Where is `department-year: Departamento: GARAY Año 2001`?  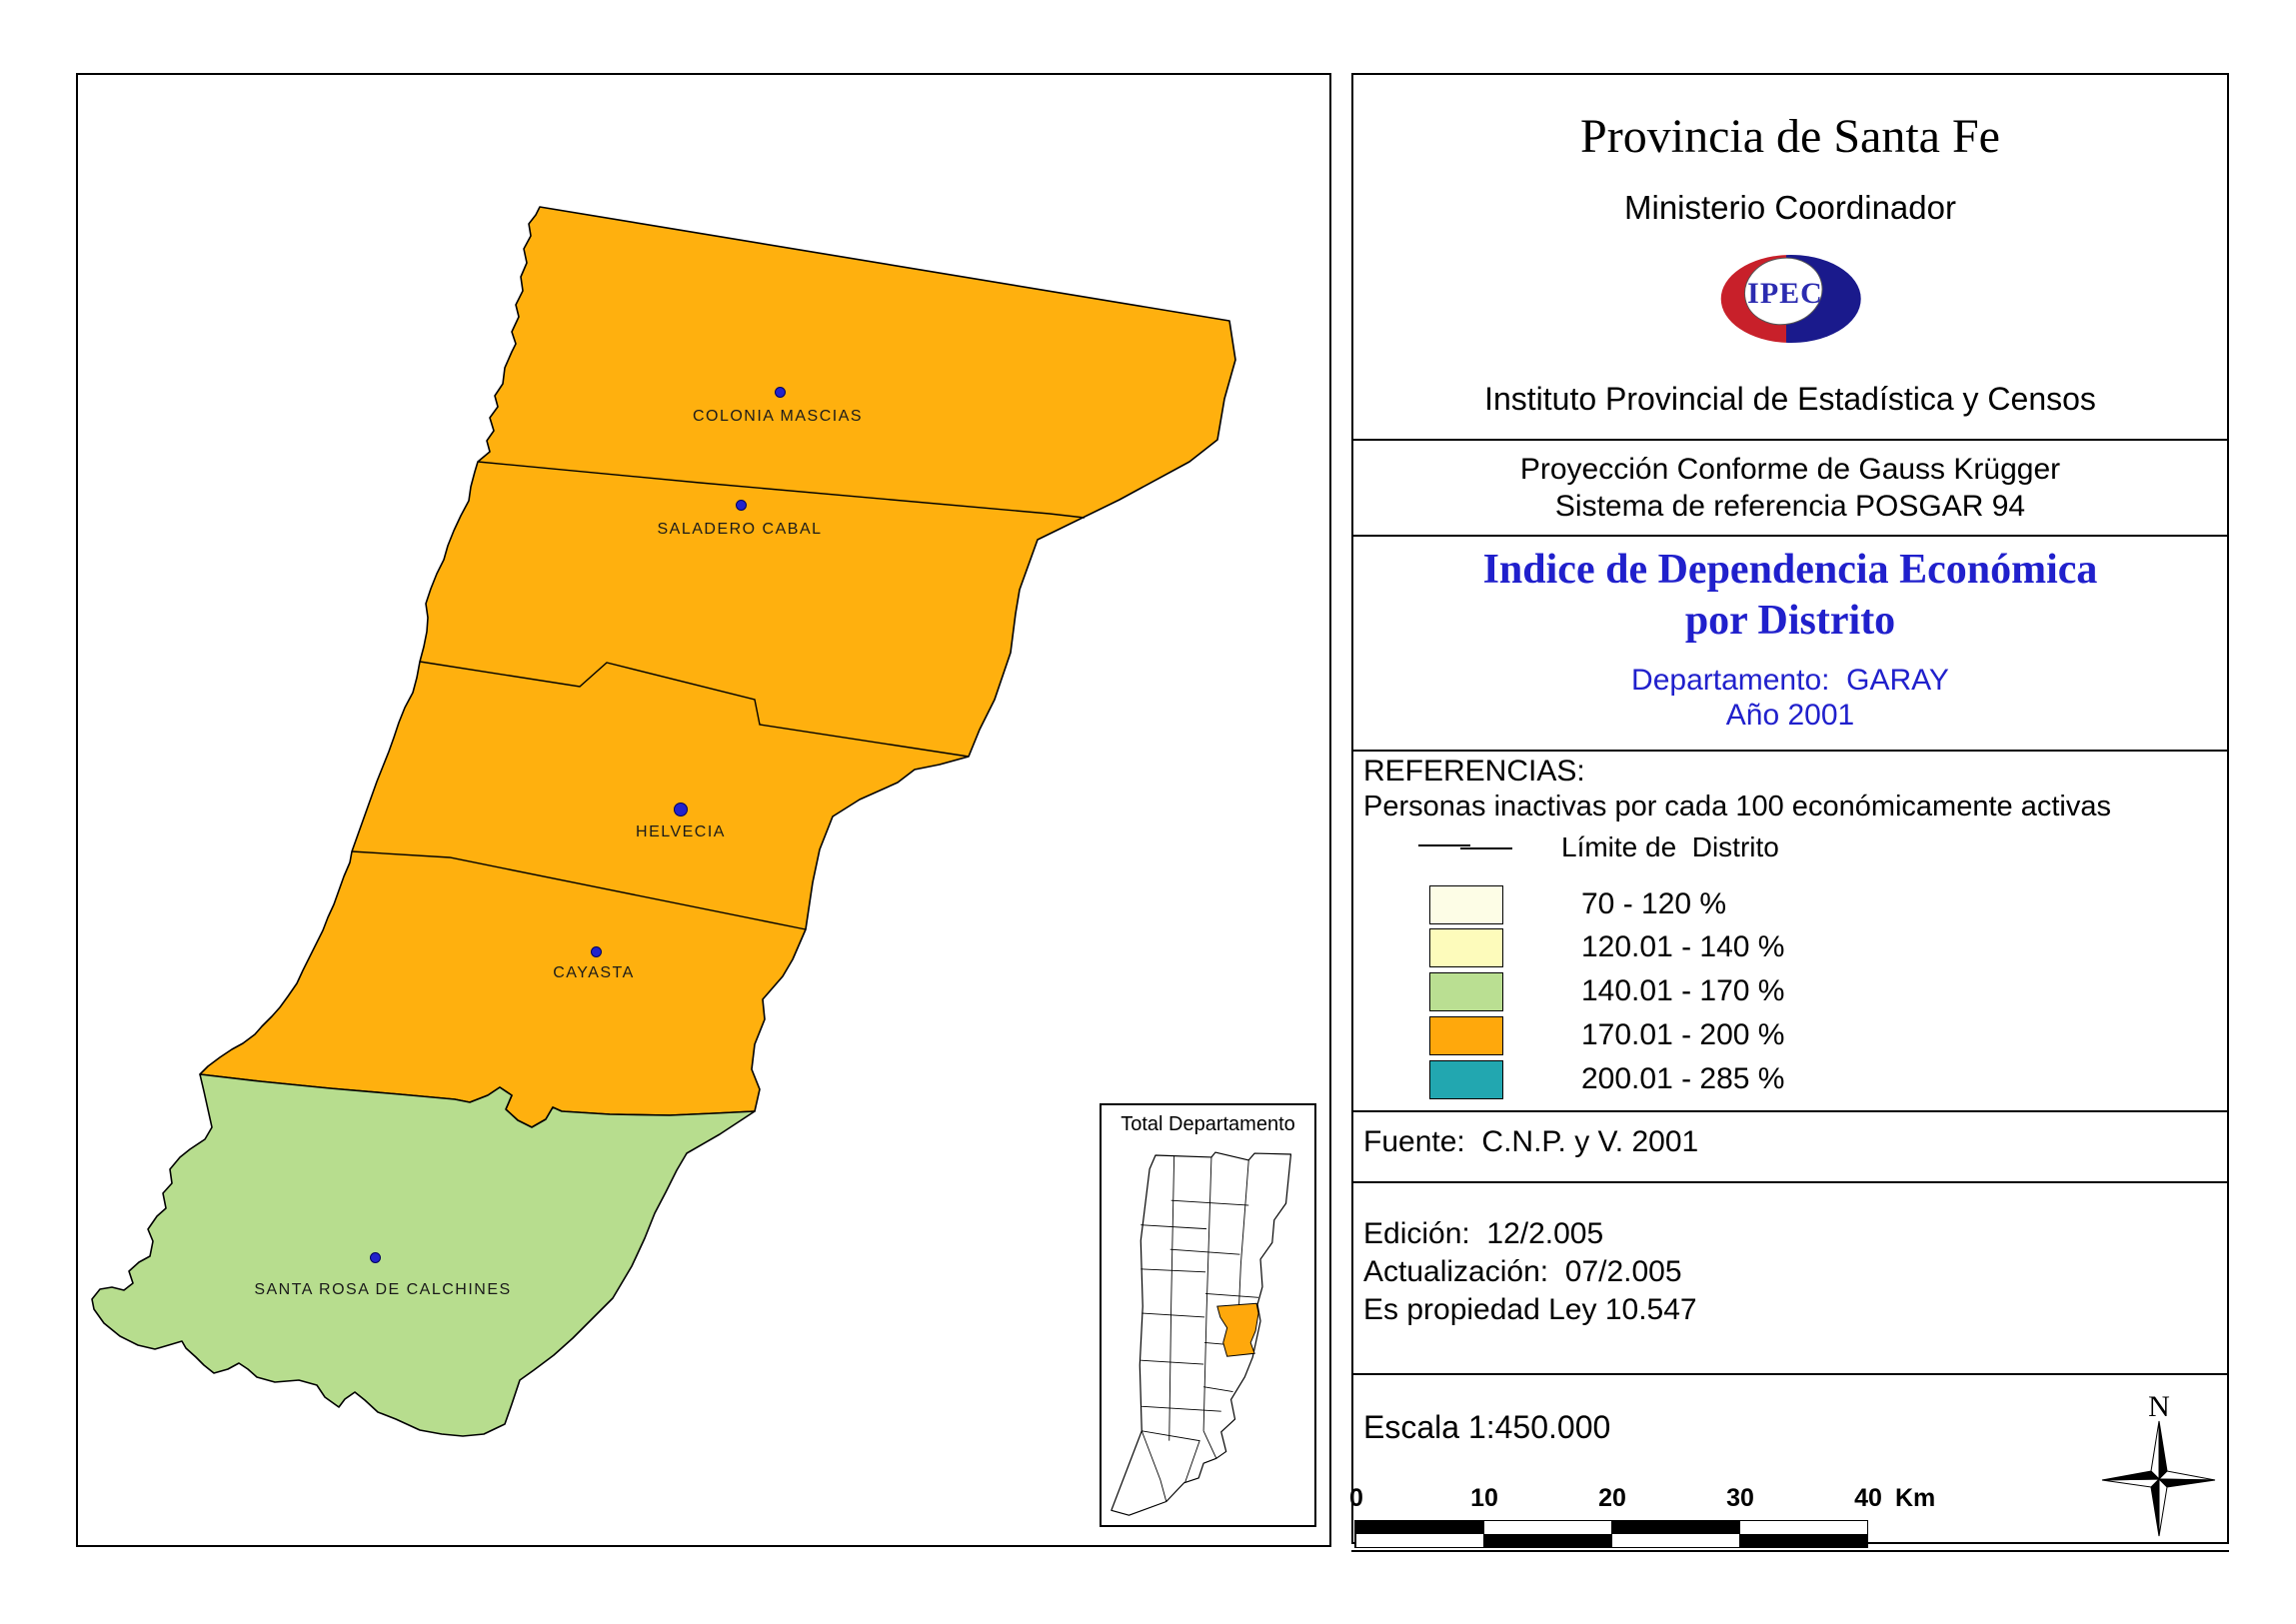
department-year: Departamento: GARAY Año 2001 is located at coordinates (1790, 698).